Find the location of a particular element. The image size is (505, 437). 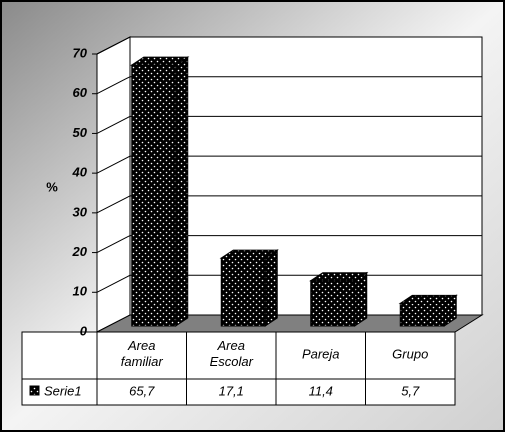

y-tick-label: 40 is located at coordinates (80, 172).